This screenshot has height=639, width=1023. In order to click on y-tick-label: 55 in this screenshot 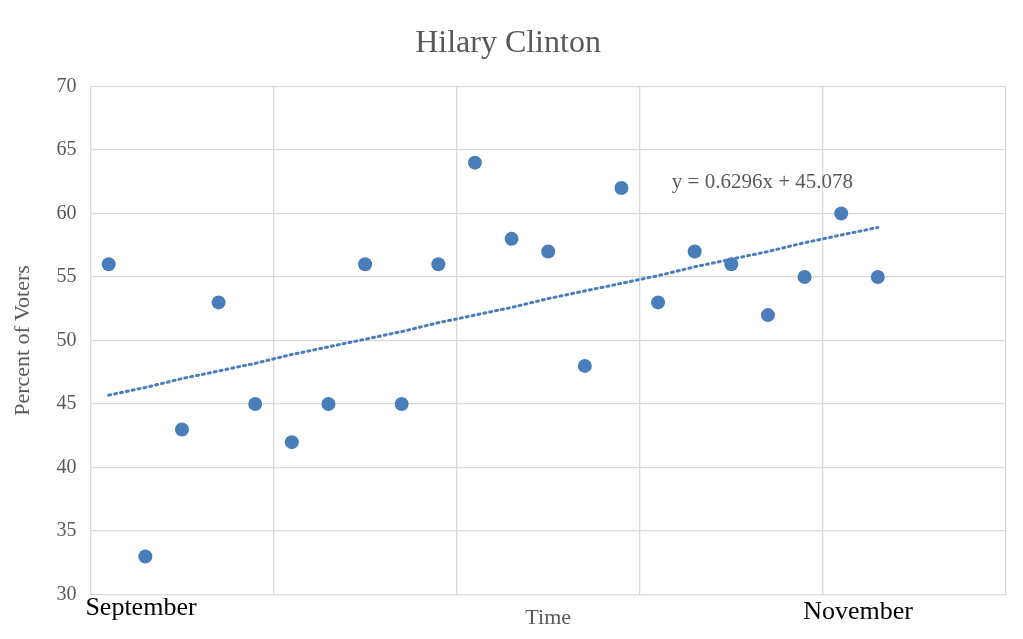, I will do `click(66, 275)`.